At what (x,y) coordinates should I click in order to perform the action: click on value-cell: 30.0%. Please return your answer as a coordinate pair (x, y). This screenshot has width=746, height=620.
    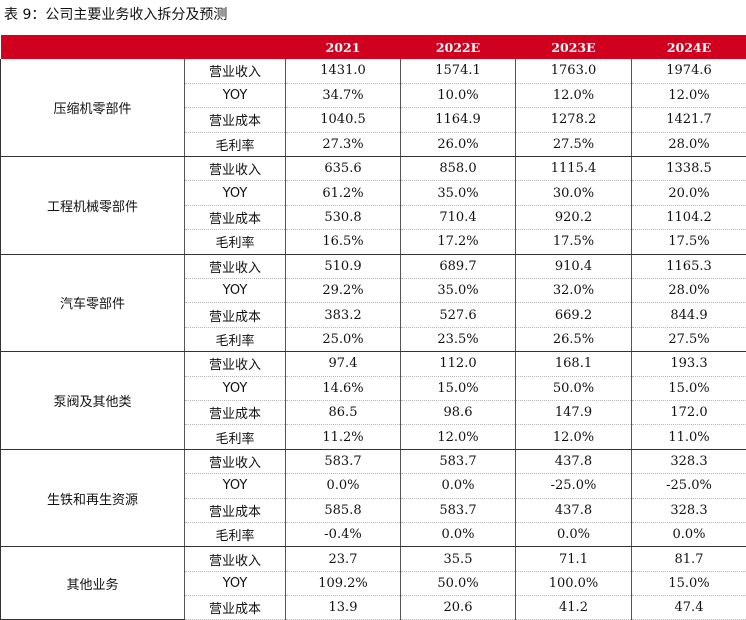
    Looking at the image, I should click on (573, 193).